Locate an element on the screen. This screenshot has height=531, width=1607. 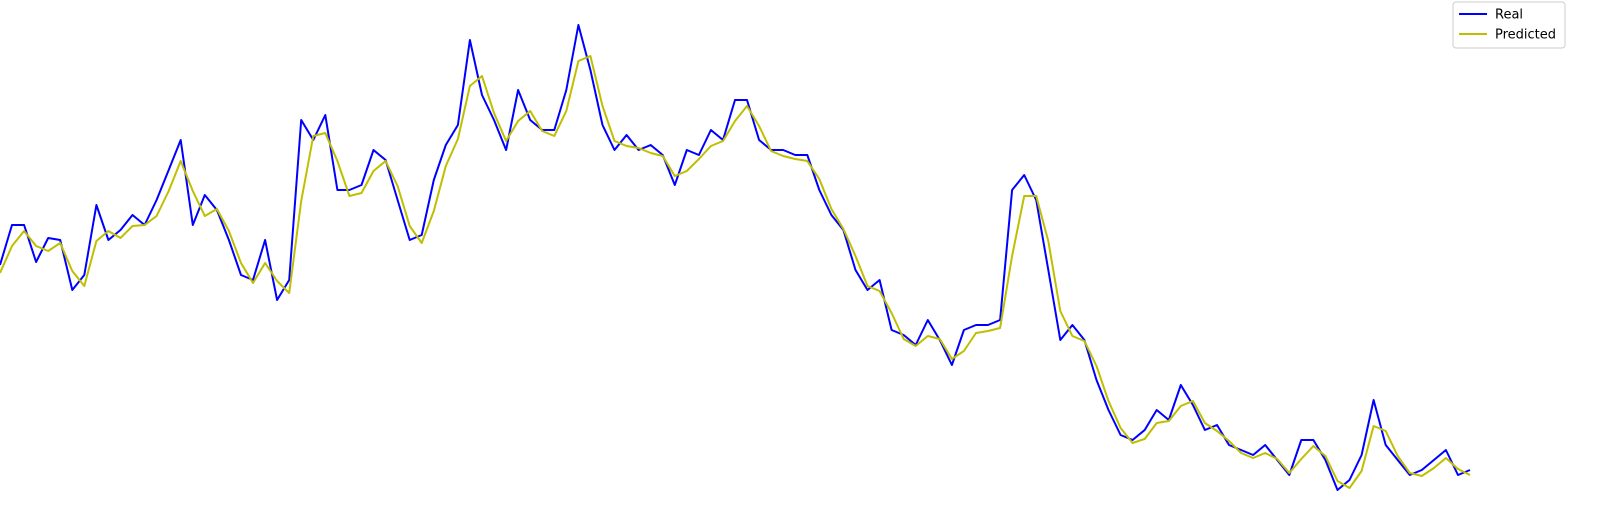
legend: Real Predicted is located at coordinates (1509, 25).